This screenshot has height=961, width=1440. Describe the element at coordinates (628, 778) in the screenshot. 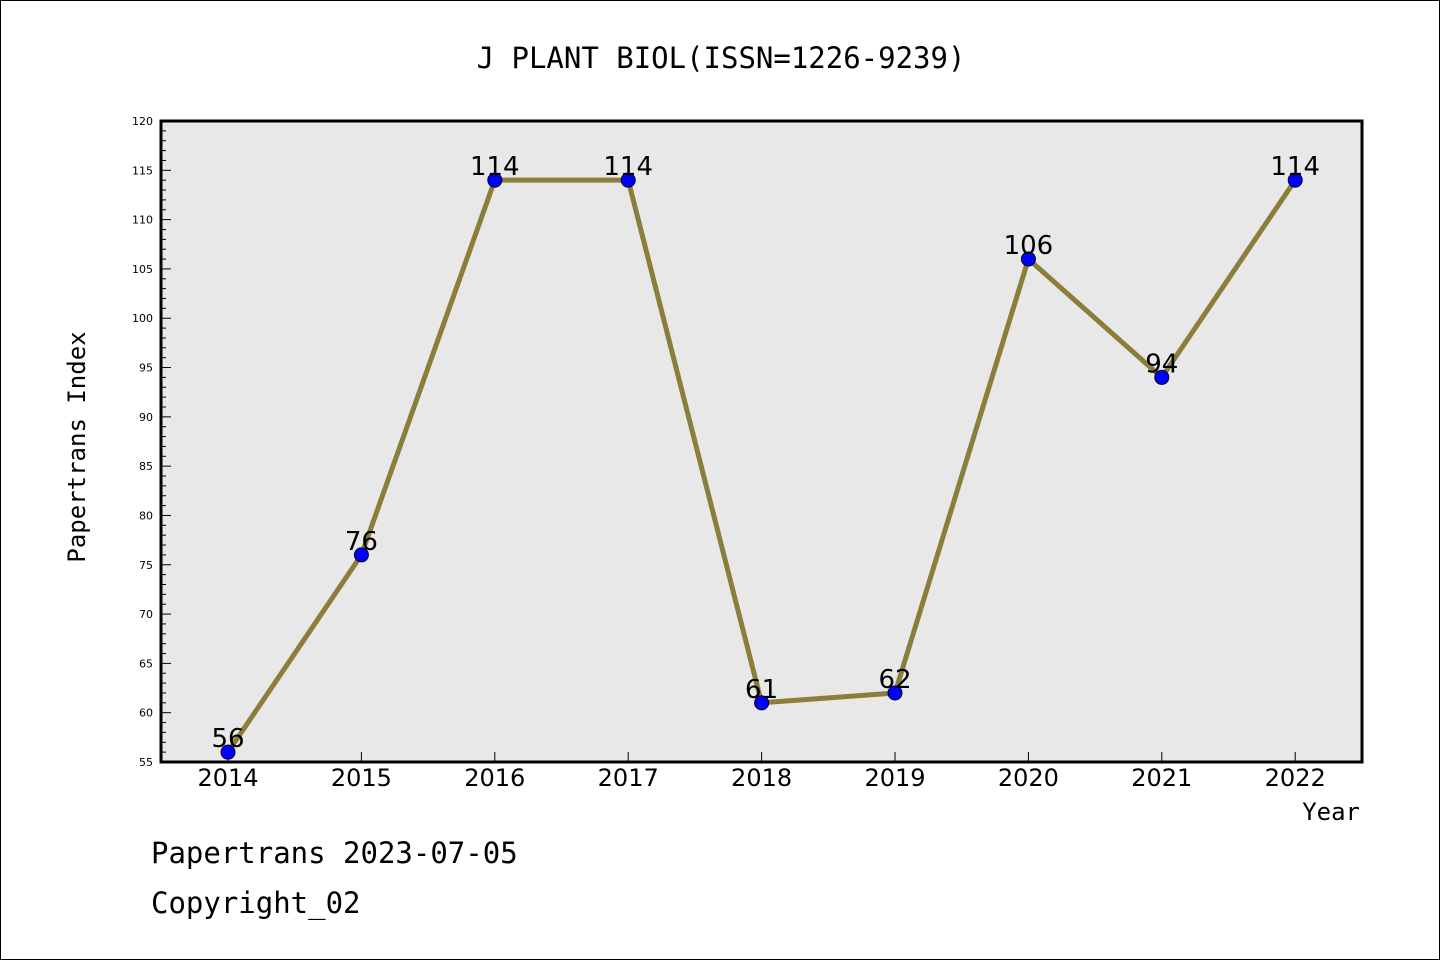

I see `x-tick-label: 2017` at that location.